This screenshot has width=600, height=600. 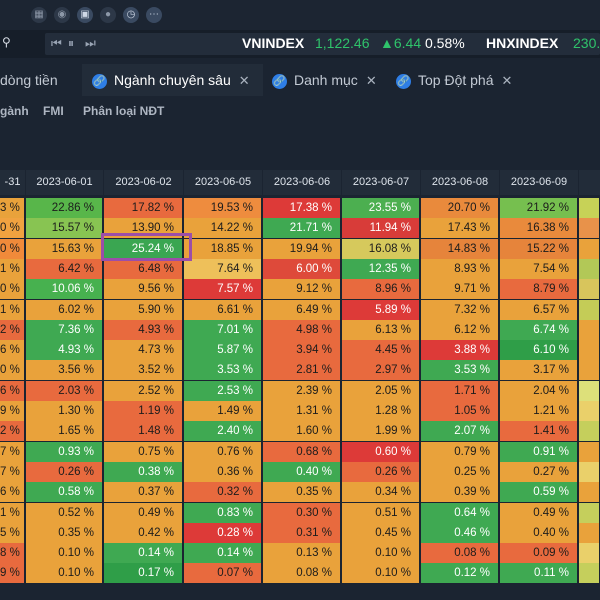 What do you see at coordinates (53, 111) in the screenshot?
I see `subtab-fmi: FMI` at bounding box center [53, 111].